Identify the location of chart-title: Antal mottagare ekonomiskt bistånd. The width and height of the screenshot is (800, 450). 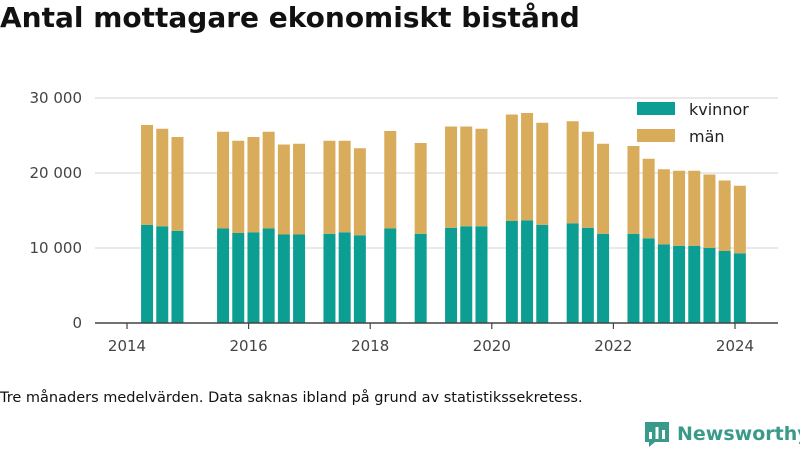
(290, 17).